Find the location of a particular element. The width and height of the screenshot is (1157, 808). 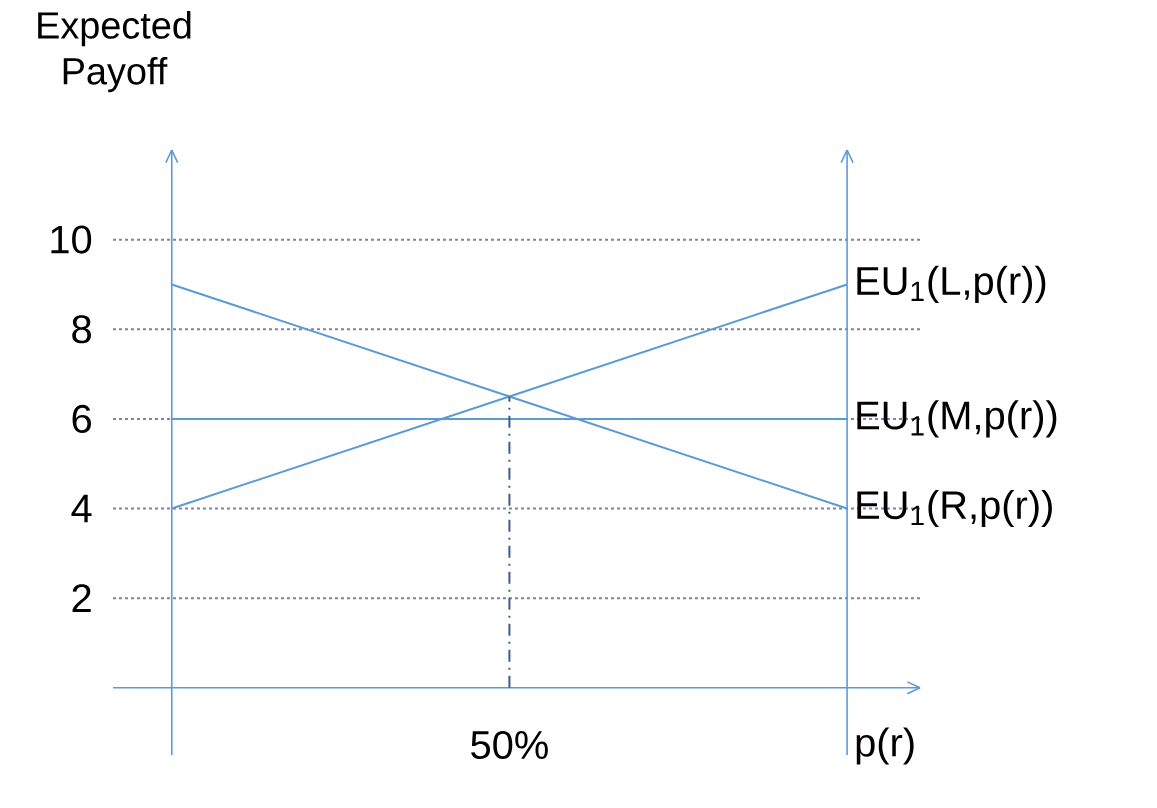

x-axis-title: p(r) is located at coordinates (885, 746).